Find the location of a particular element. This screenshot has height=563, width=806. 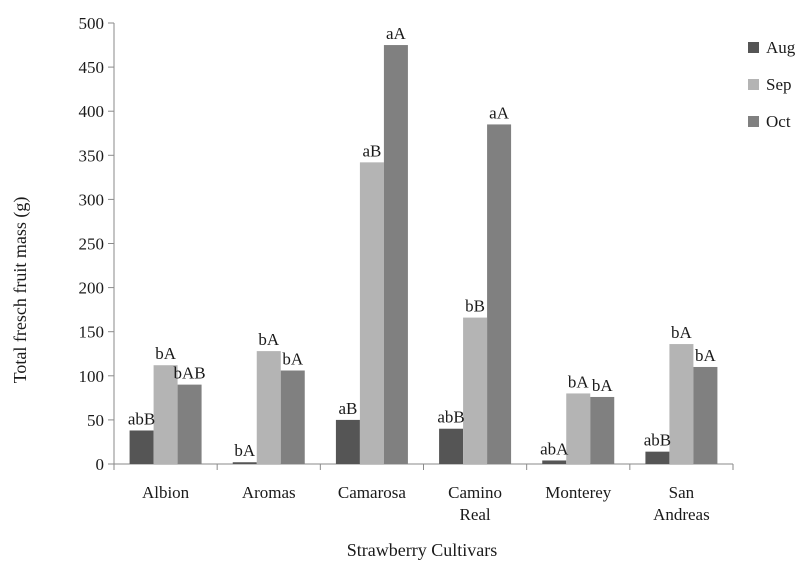

y-tick-label: 0 is located at coordinates (100, 464).